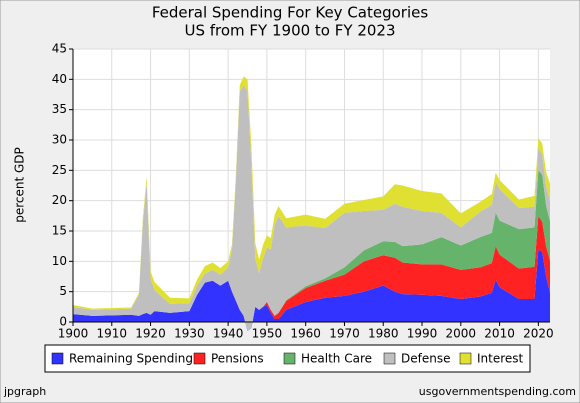  What do you see at coordinates (499, 334) in the screenshot?
I see `x-tick-label: 2010` at bounding box center [499, 334].